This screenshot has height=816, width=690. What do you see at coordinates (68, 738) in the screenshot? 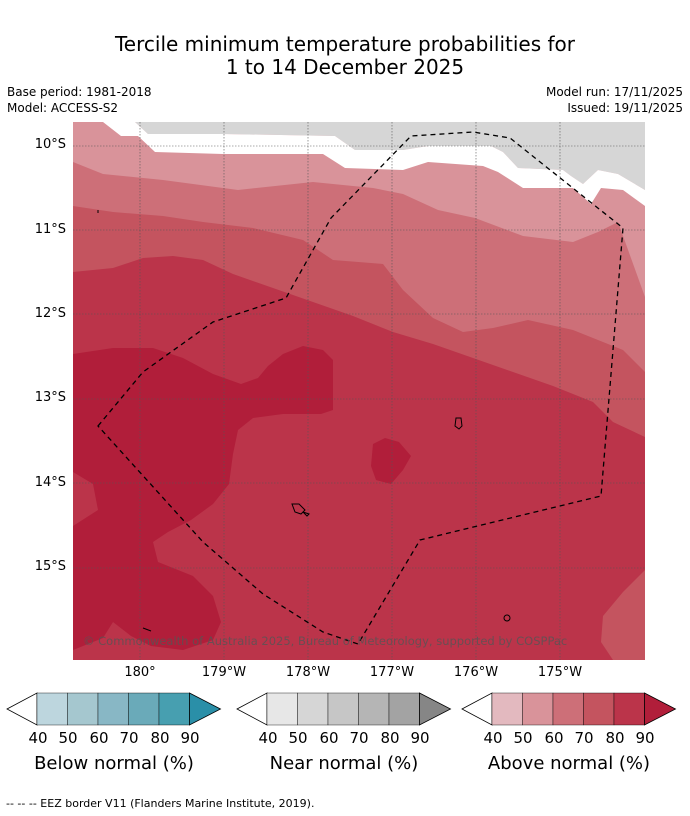
I see `colorbar-below-tick: 50` at bounding box center [68, 738].